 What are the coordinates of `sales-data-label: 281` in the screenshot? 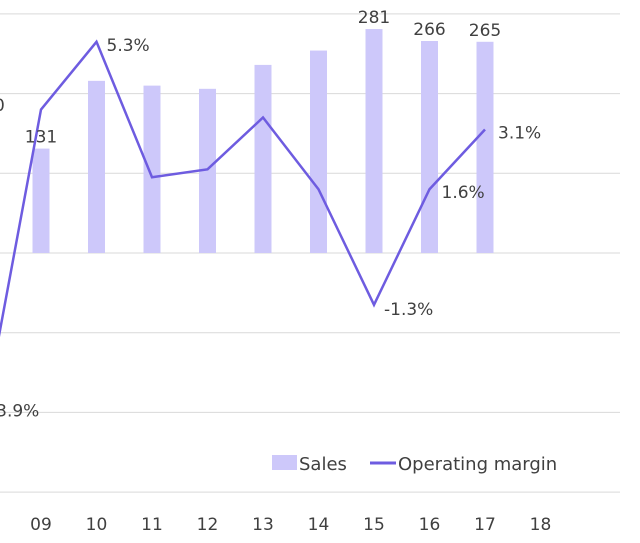 It's located at (374, 18).